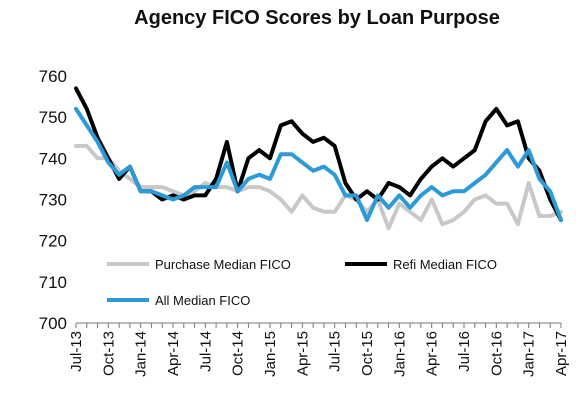 The height and width of the screenshot is (400, 584). I want to click on y-tick-label: 760, so click(53, 76).